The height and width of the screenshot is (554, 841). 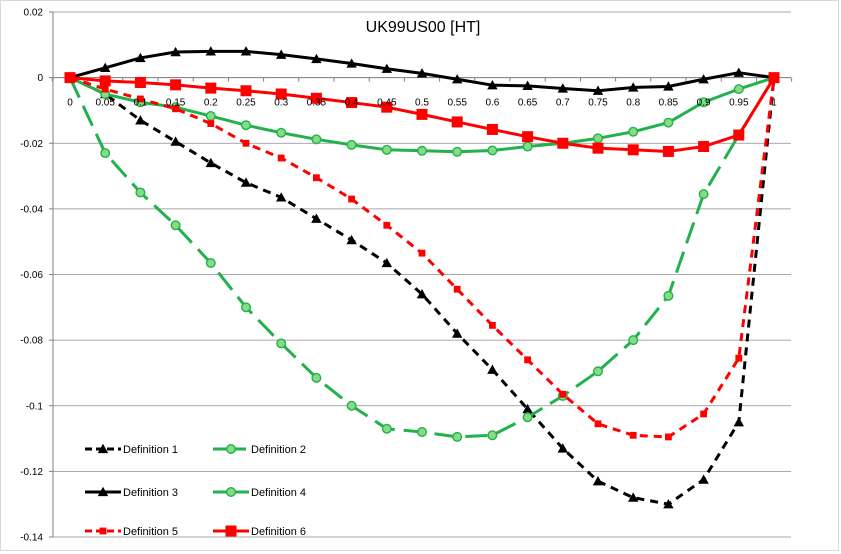 What do you see at coordinates (150, 450) in the screenshot?
I see `legend-label: Definition 1` at bounding box center [150, 450].